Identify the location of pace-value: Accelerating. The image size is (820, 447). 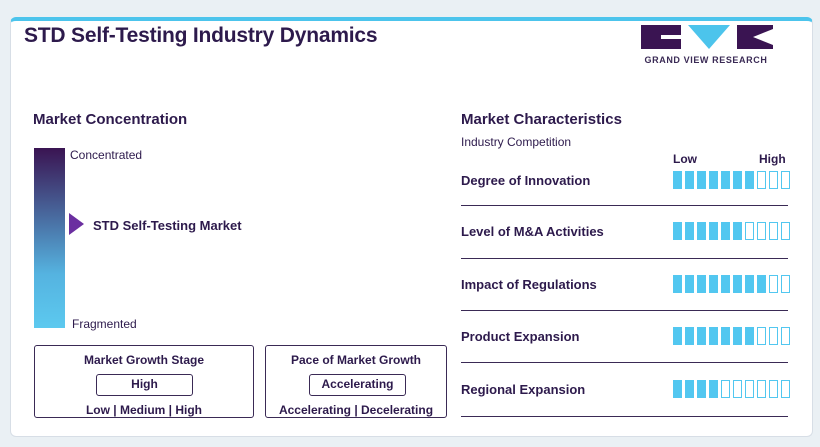
(357, 385).